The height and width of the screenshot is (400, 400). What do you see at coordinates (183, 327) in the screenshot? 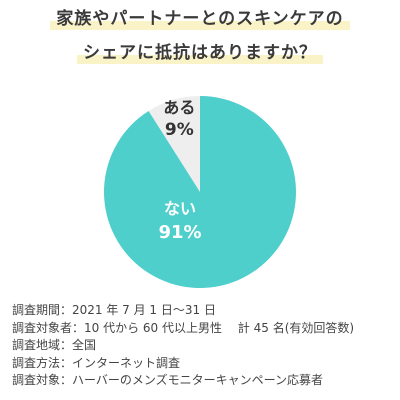
I see `survey-subjects: 調査対象者：10 代から 60 代以上男性 計 45 名(有効回答数)` at bounding box center [183, 327].